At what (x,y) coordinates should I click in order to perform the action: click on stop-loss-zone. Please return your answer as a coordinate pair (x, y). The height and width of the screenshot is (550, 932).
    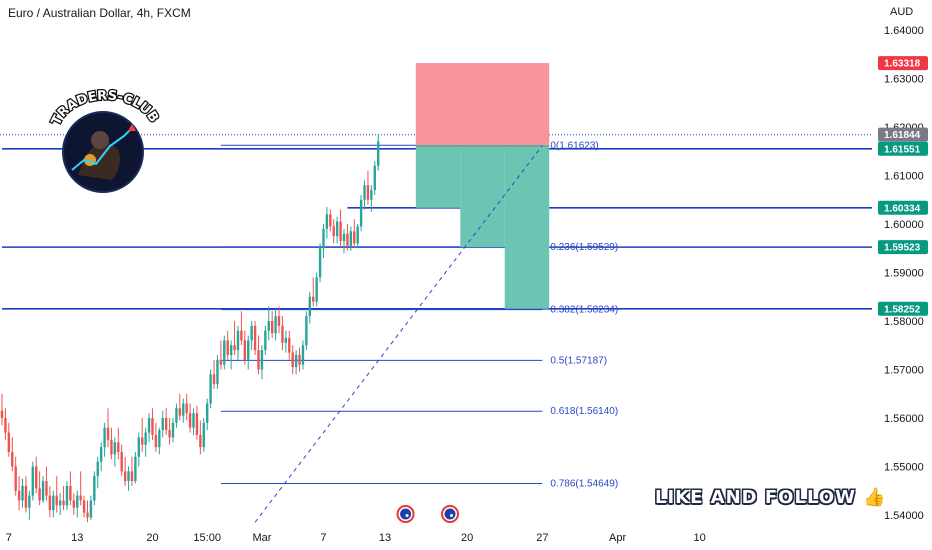
    Looking at the image, I should click on (482, 104).